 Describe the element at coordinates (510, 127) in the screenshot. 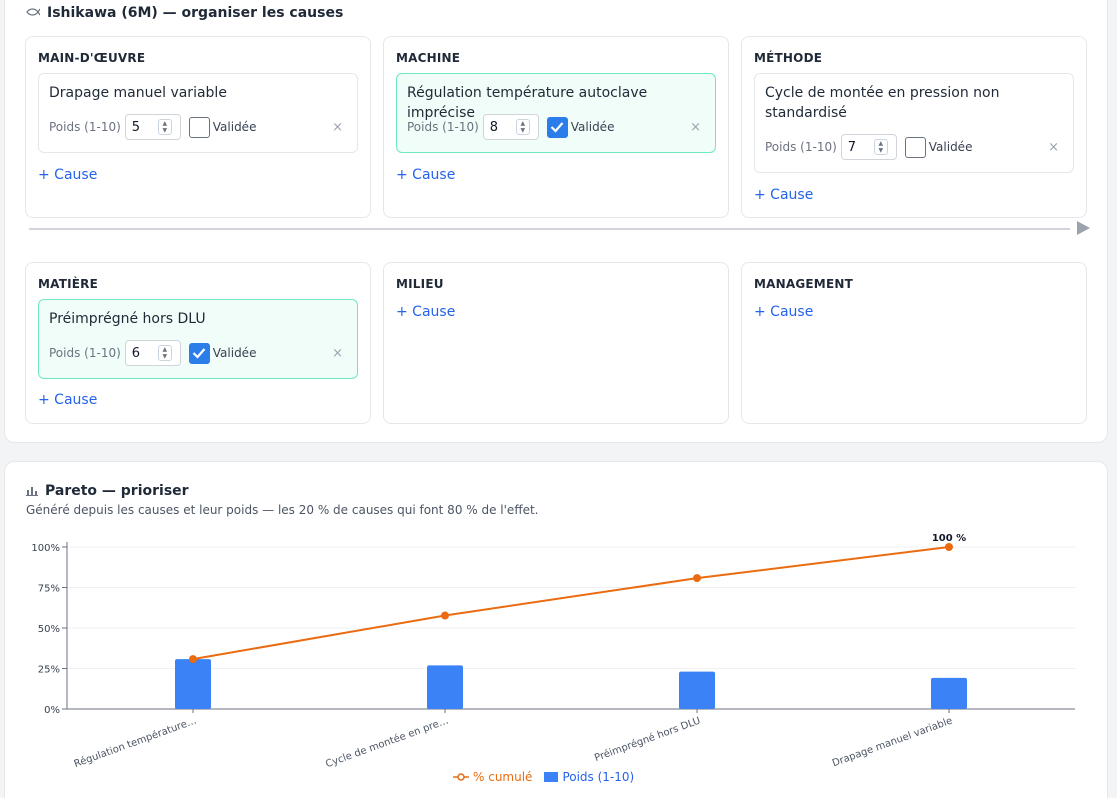

I see `weight-stepper: 8 ▲ ▼` at that location.